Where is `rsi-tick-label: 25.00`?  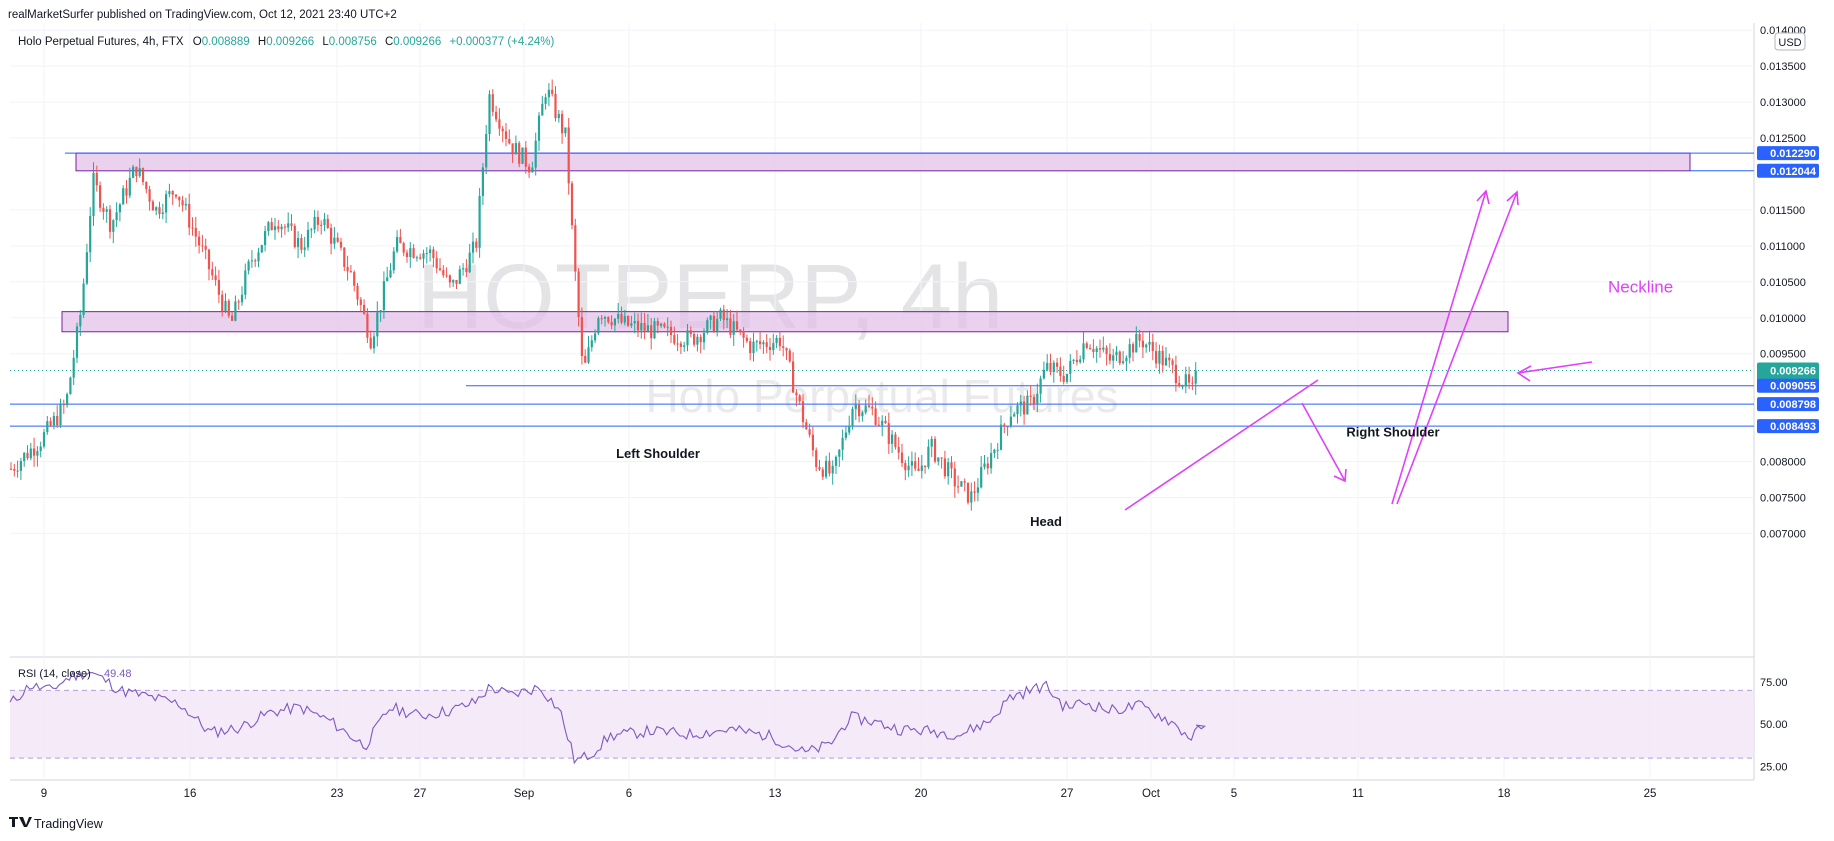 rsi-tick-label: 25.00 is located at coordinates (1774, 768).